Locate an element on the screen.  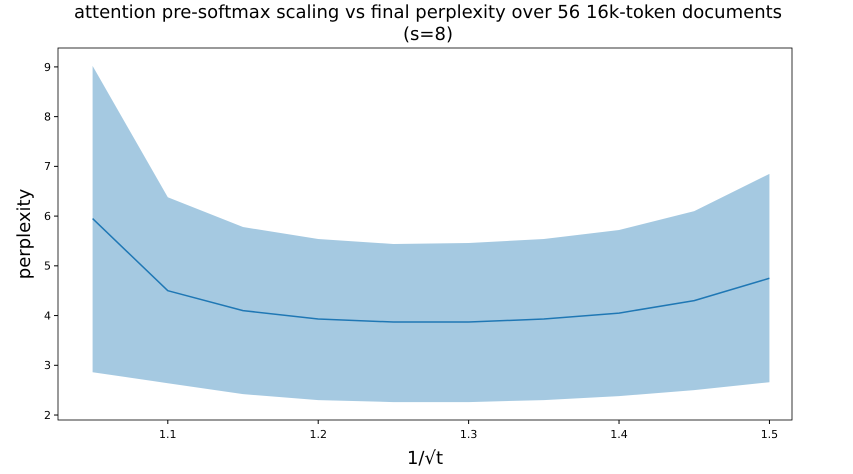
y-tick-label: 9 is located at coordinates (47, 67).